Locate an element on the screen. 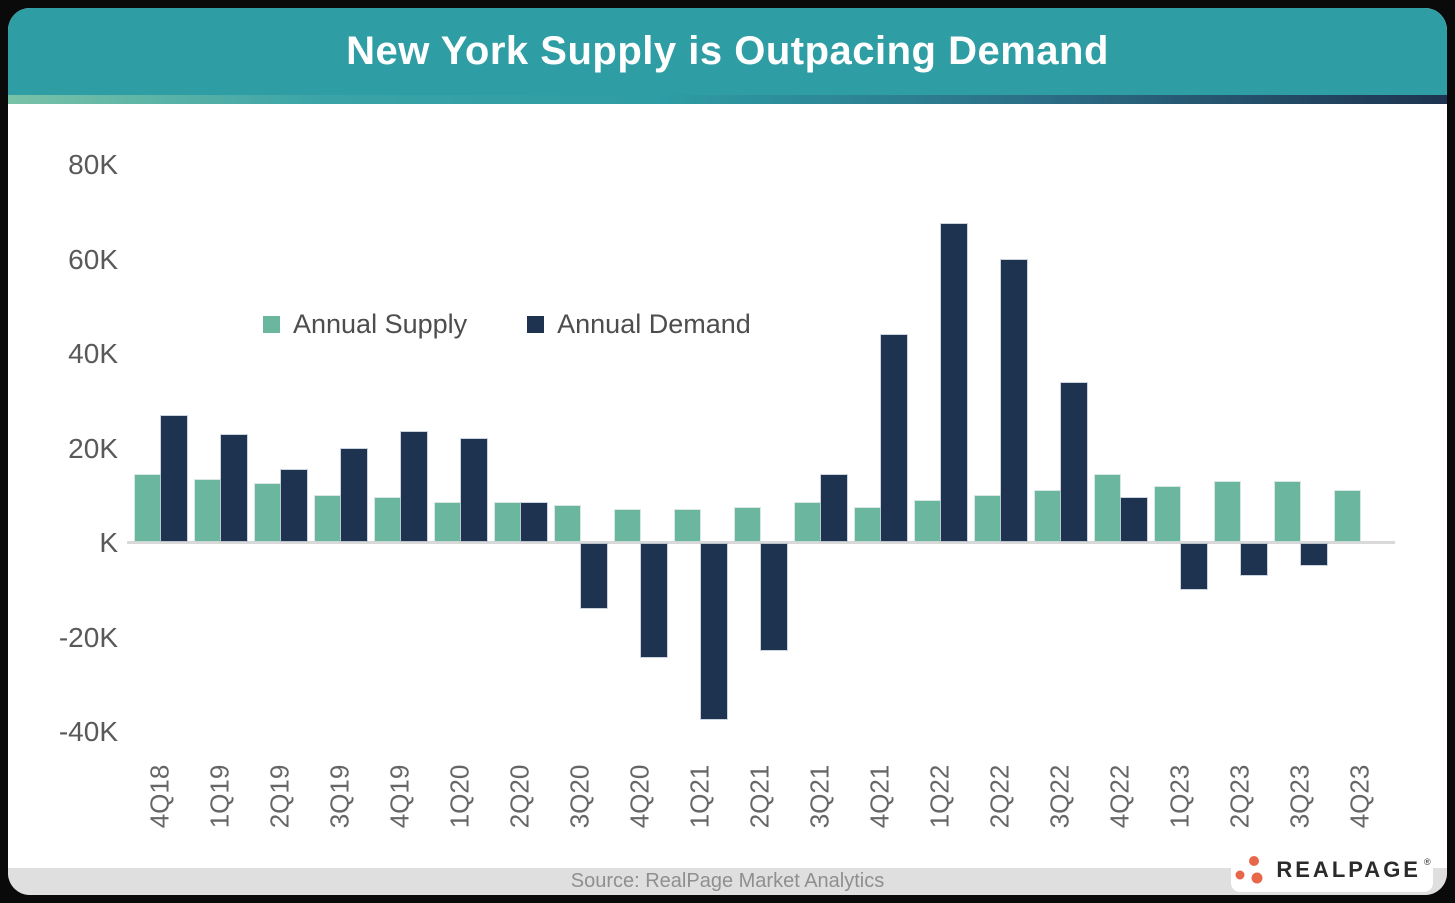 Image resolution: width=1455 pixels, height=903 pixels. demand-swatch-icon is located at coordinates (536, 324).